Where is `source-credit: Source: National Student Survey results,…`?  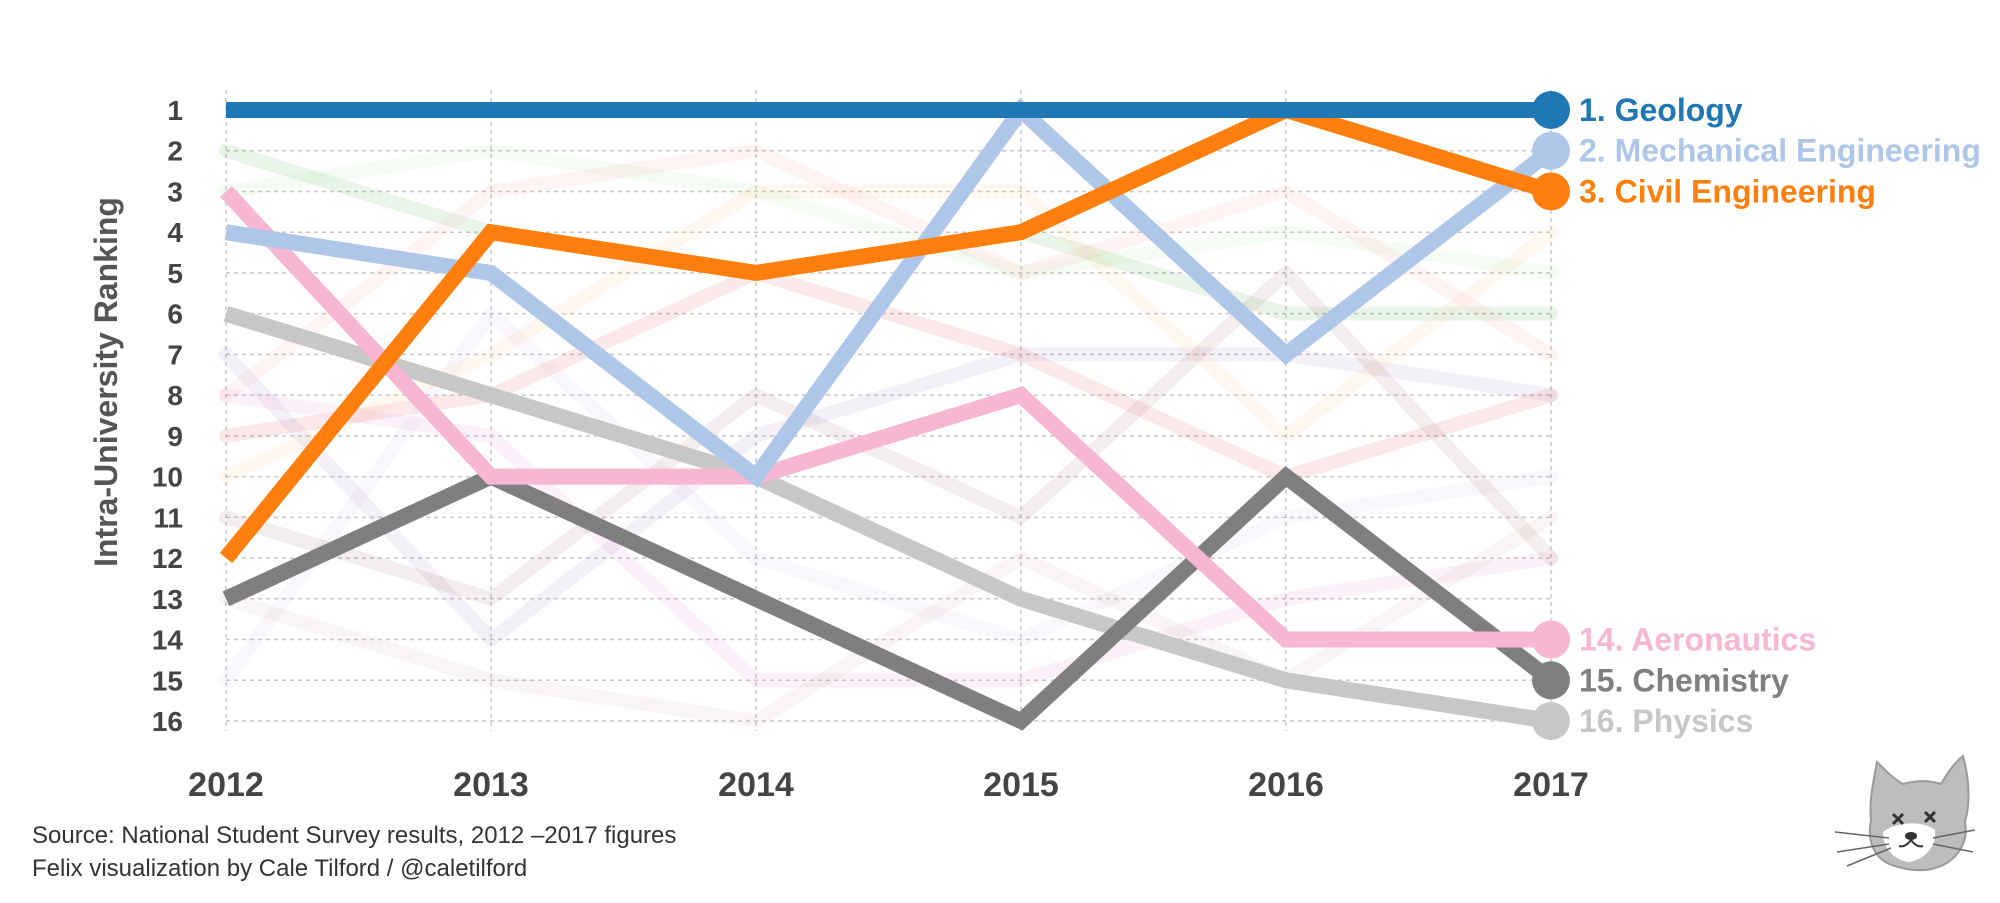
source-credit: Source: National Student Survey results,… is located at coordinates (354, 835).